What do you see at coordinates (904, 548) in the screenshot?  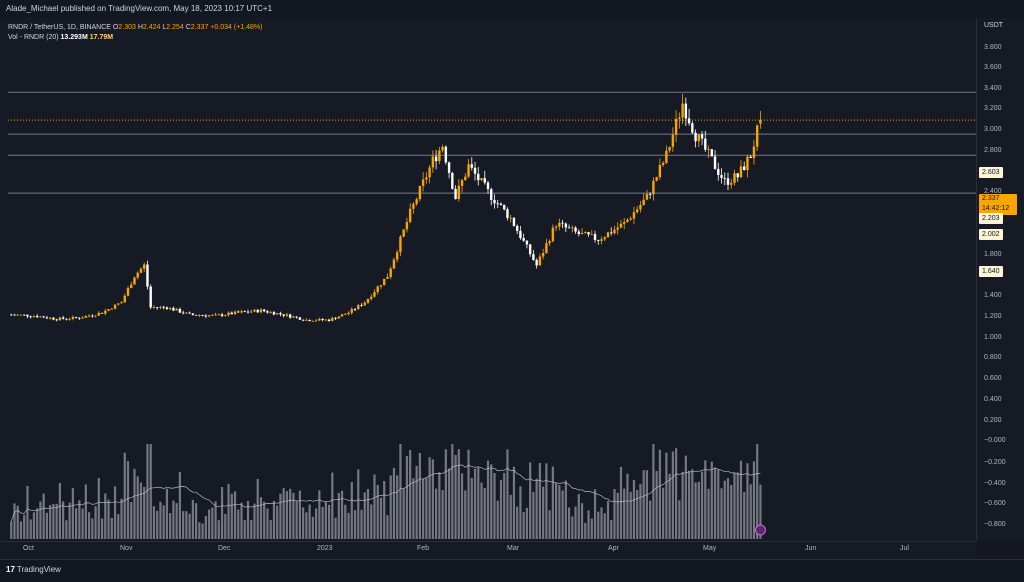 I see `time-tick-label: Jul` at bounding box center [904, 548].